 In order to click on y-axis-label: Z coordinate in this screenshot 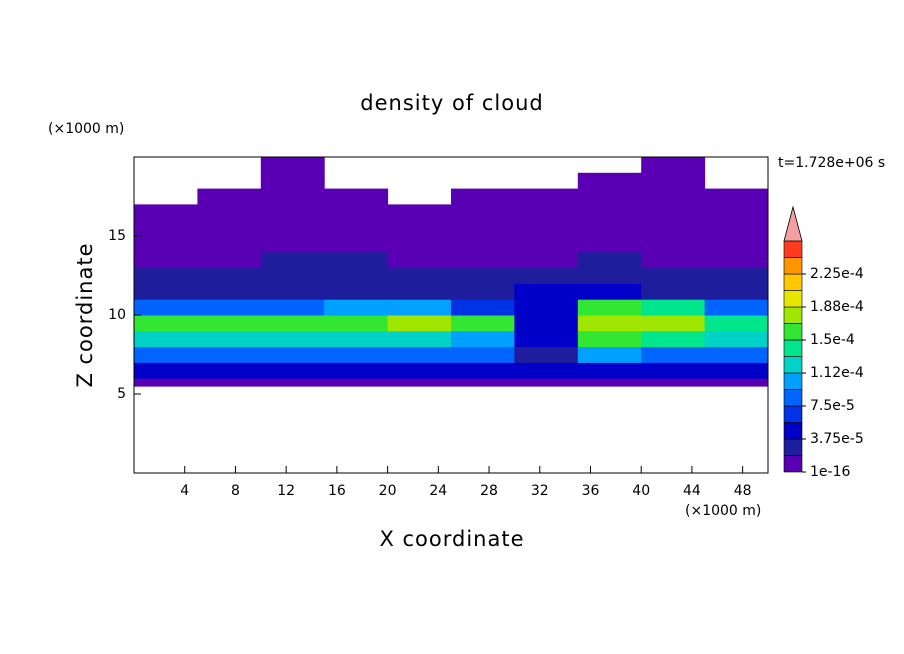, I will do `click(85, 314)`.